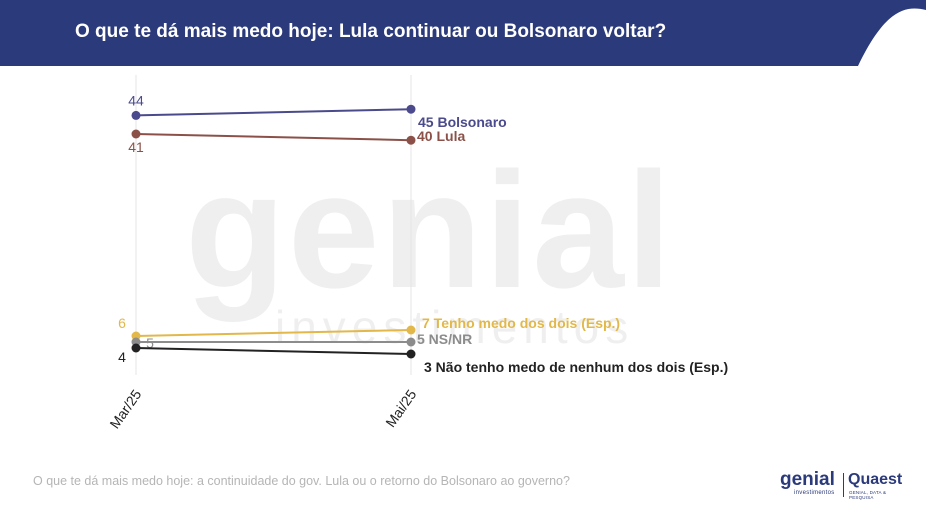 This screenshot has height=520, width=926. What do you see at coordinates (441, 136) in the screenshot?
I see `end-label-1: 40 Lula` at bounding box center [441, 136].